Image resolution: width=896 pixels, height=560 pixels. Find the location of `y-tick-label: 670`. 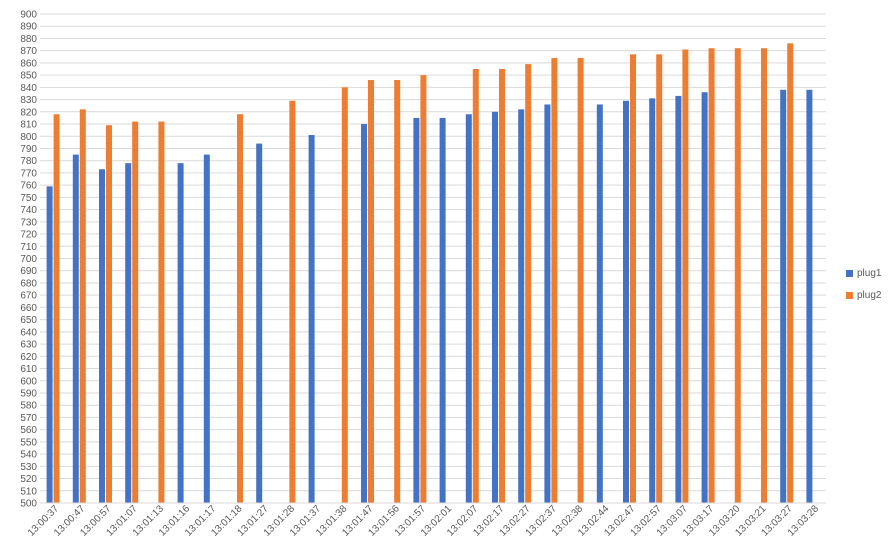

y-tick-label: 670 is located at coordinates (28, 296).